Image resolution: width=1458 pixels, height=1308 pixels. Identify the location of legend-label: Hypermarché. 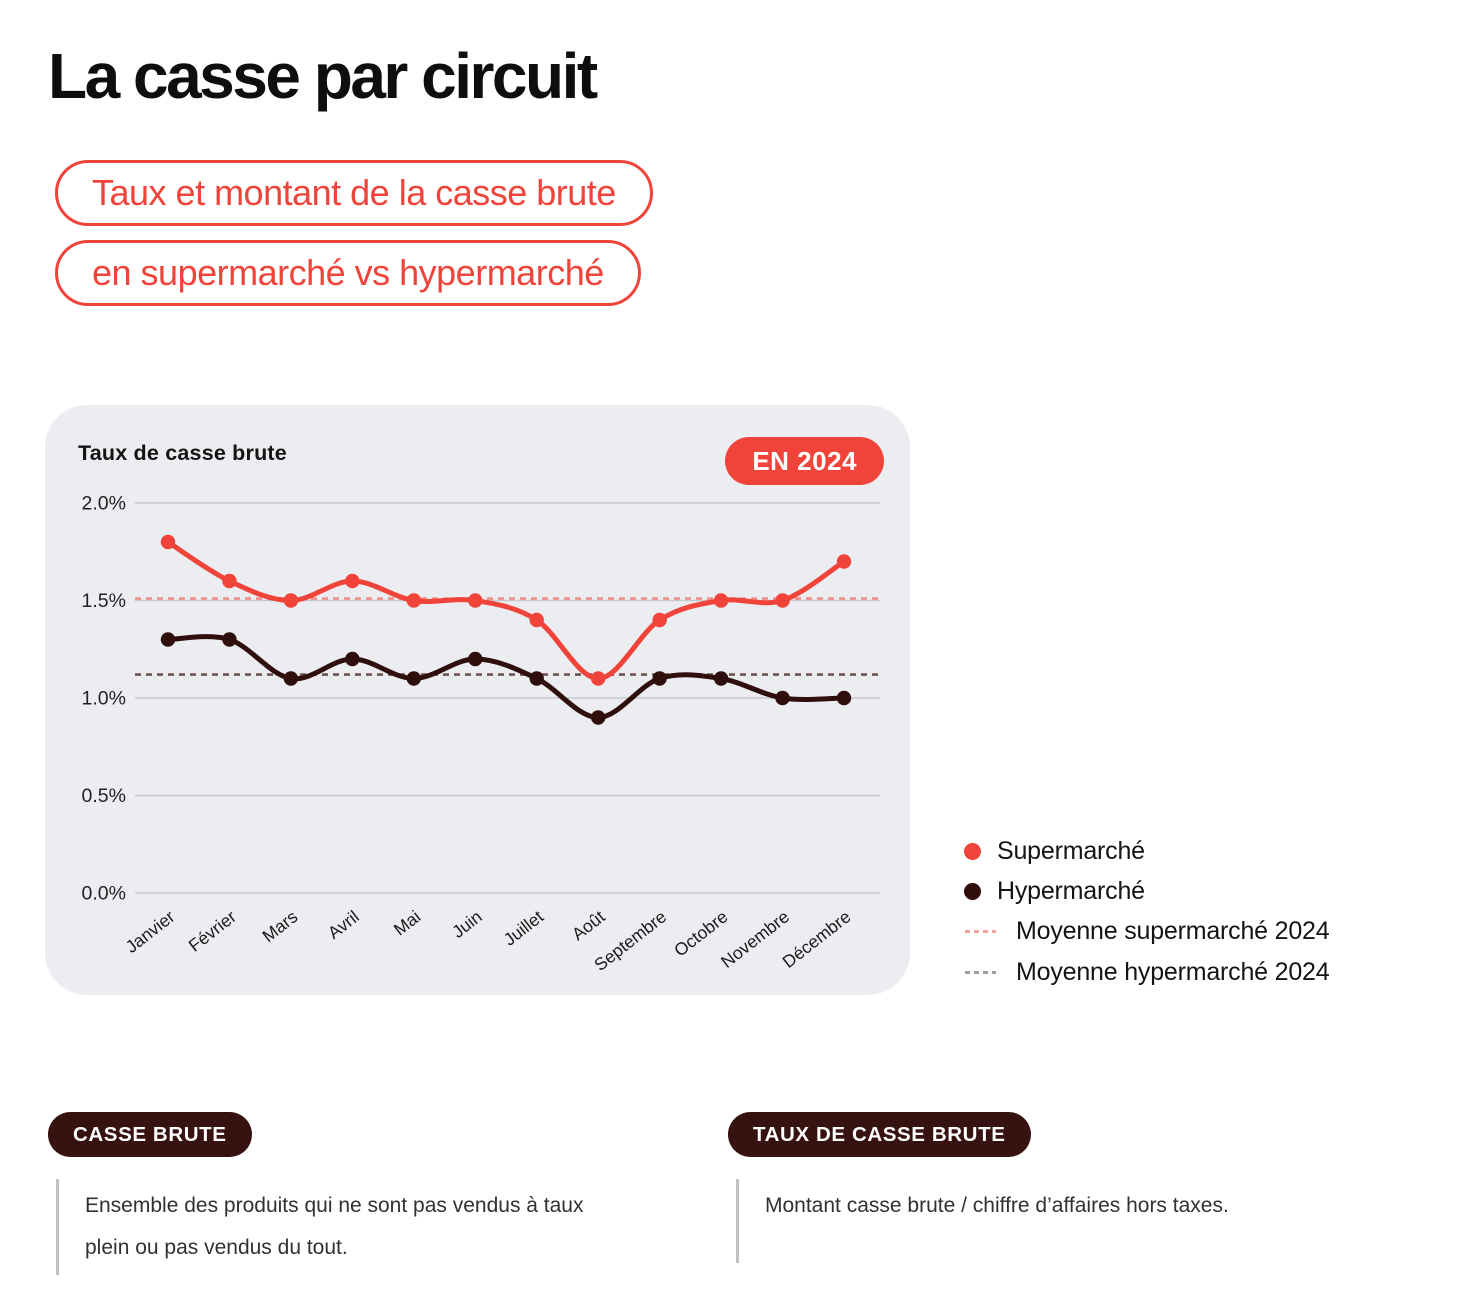
(1071, 890).